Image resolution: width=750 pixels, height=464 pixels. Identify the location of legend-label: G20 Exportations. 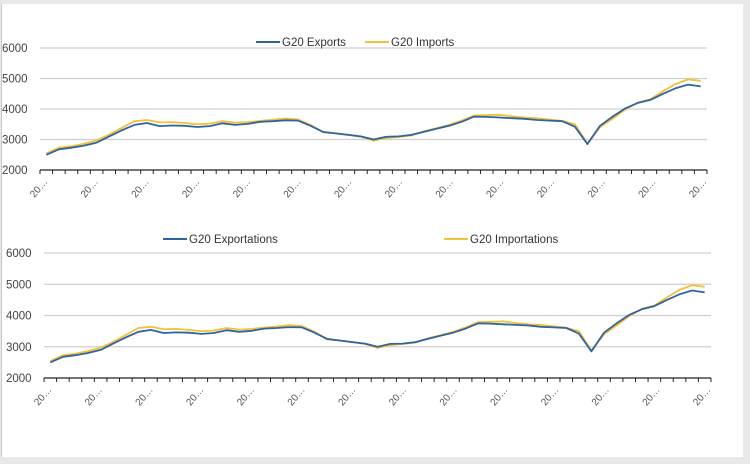
(233, 240).